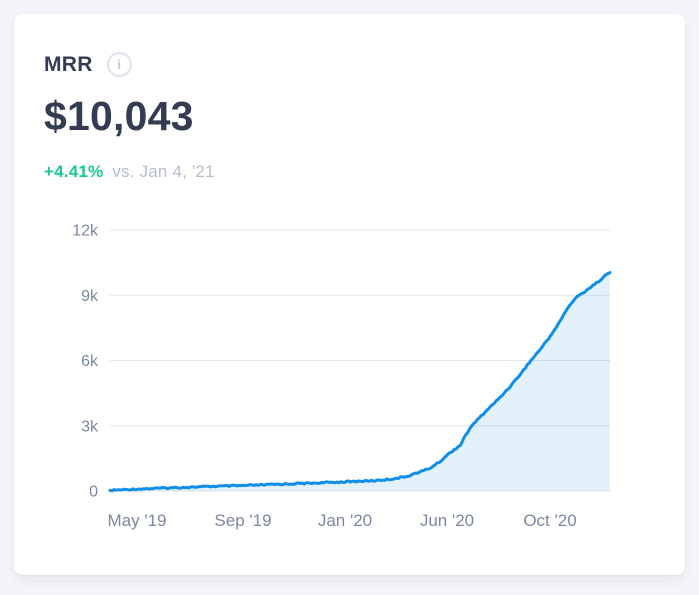  What do you see at coordinates (163, 171) in the screenshot?
I see `delta-comparison-label: vs. Jan 4, '21` at bounding box center [163, 171].